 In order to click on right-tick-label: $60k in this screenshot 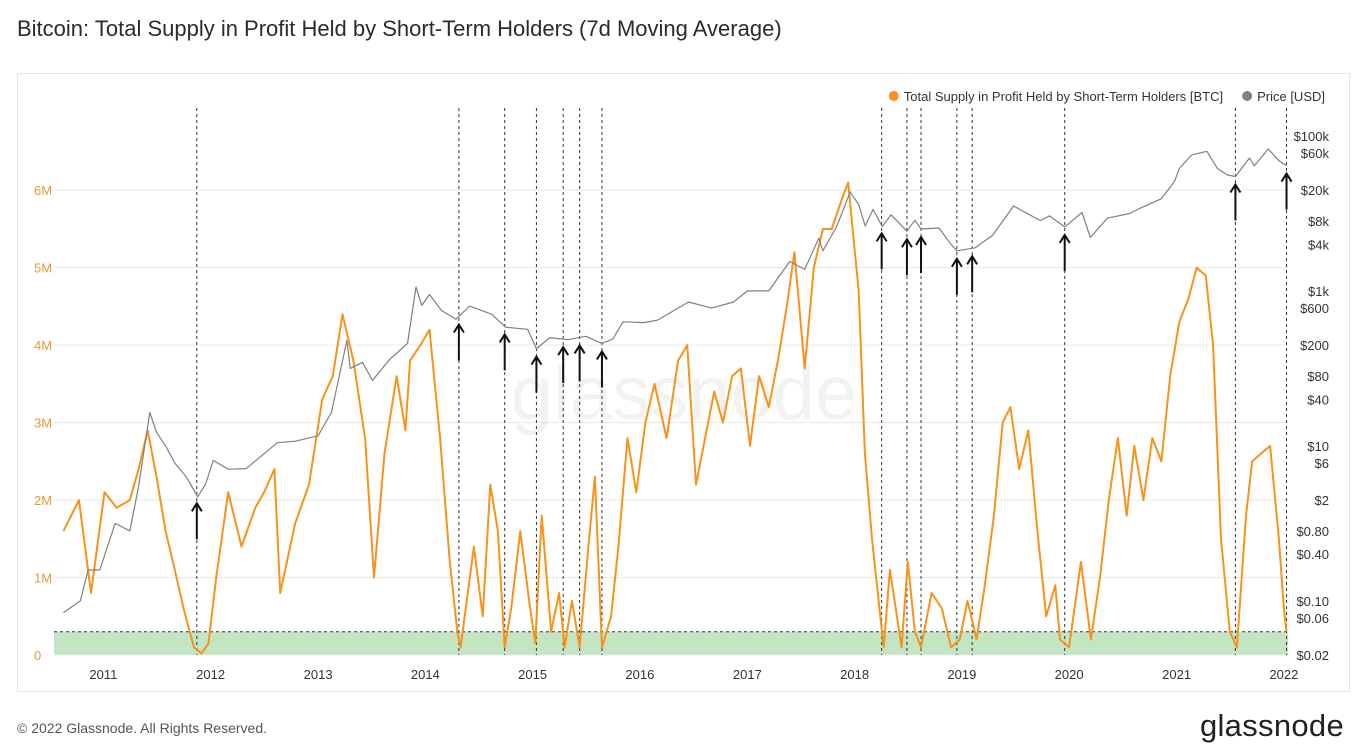, I will do `click(1315, 153)`.